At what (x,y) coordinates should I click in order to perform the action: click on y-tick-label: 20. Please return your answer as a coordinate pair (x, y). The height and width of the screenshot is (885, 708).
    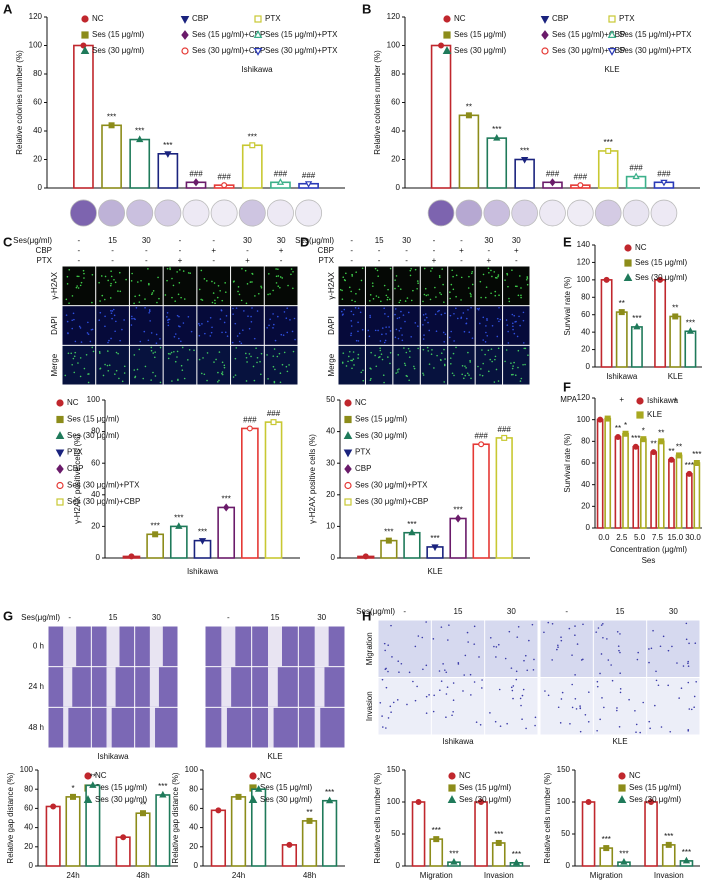
    Looking at the image, I should click on (395, 159).